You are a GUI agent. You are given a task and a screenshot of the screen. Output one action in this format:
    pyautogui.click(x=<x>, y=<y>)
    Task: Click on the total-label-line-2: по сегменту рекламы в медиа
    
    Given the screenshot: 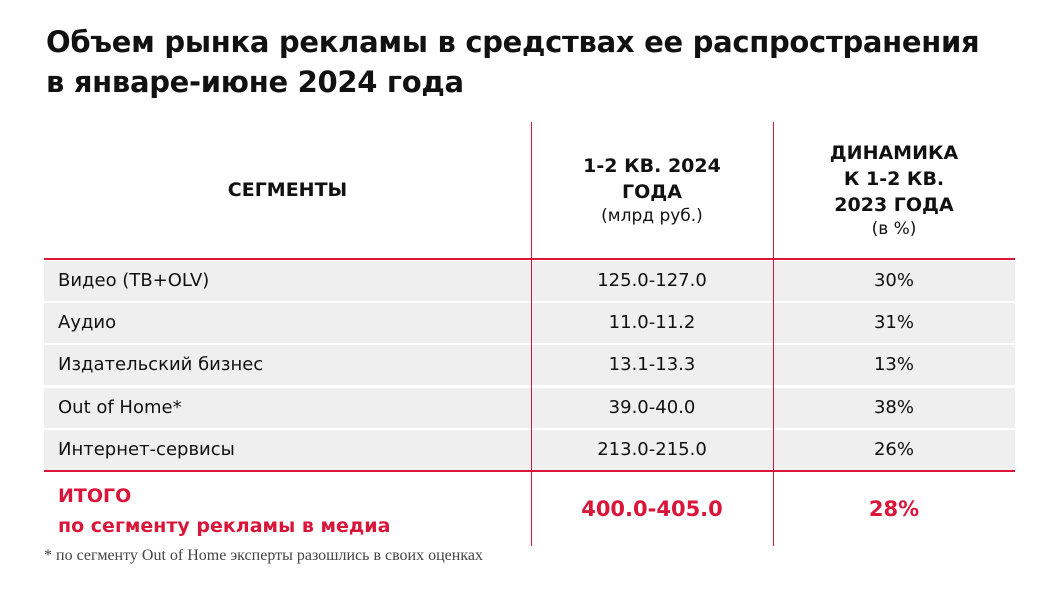 What is the action you would take?
    pyautogui.click(x=224, y=526)
    